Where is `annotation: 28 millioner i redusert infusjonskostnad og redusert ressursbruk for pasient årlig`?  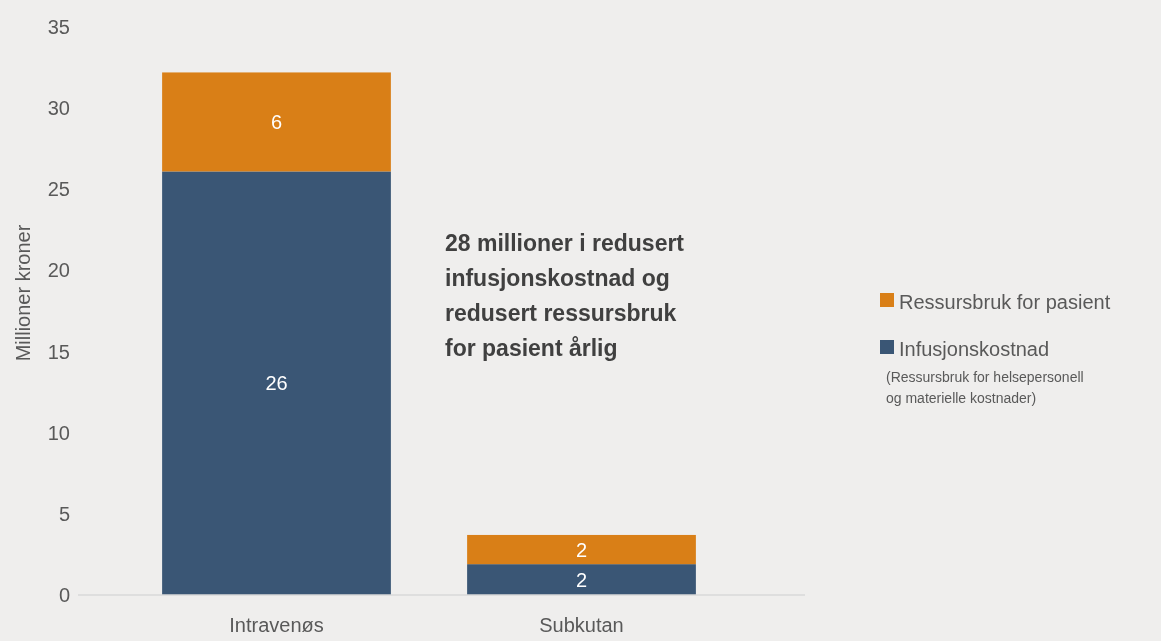
annotation: 28 millioner i redusert infusjonskostnad og redusert ressursbruk for pasient årlig is located at coordinates (565, 295).